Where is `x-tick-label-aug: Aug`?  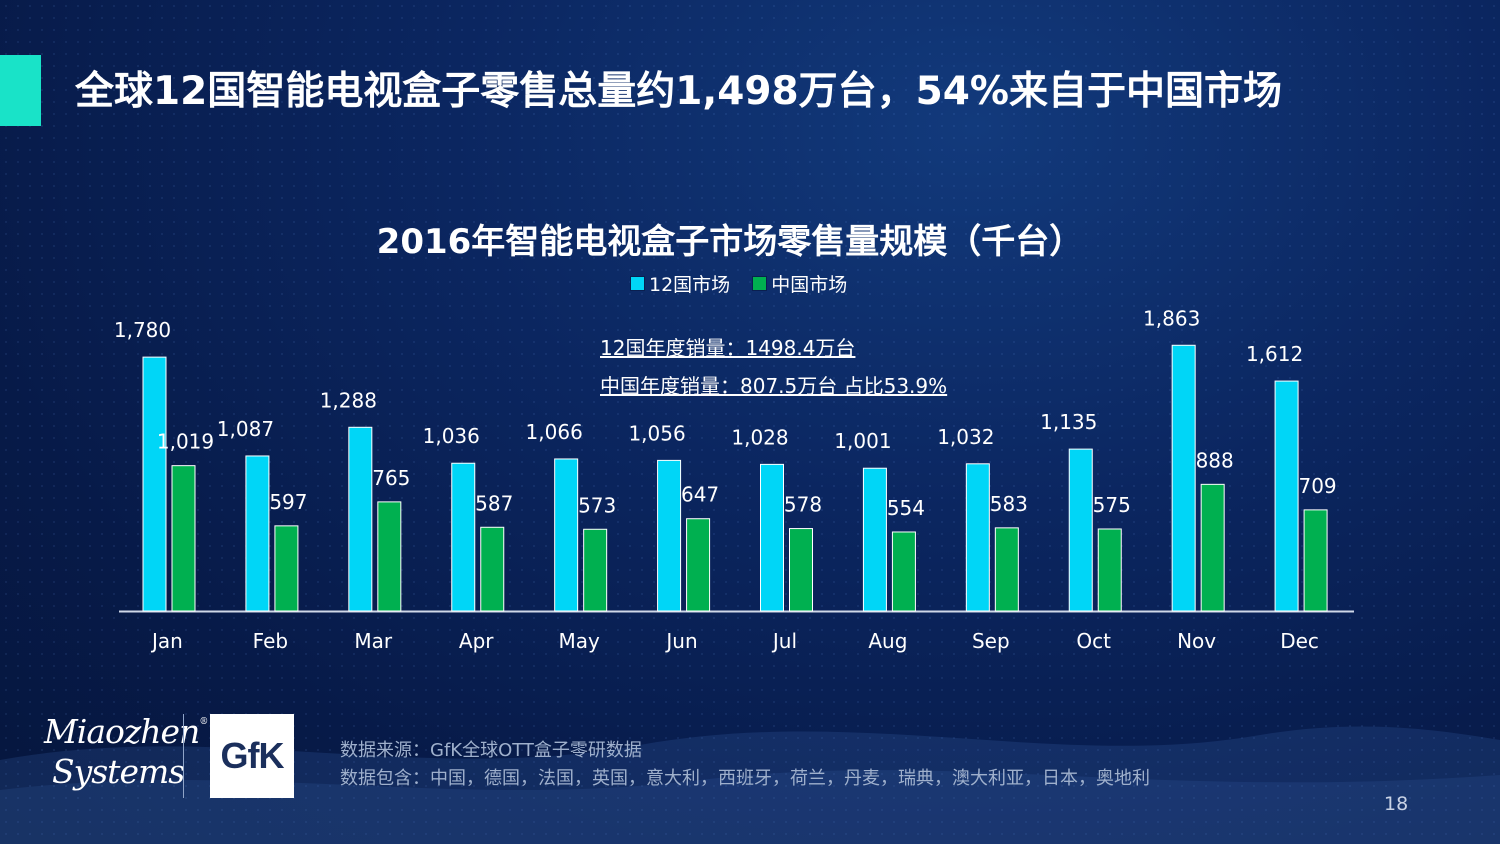
x-tick-label-aug: Aug is located at coordinates (887, 641).